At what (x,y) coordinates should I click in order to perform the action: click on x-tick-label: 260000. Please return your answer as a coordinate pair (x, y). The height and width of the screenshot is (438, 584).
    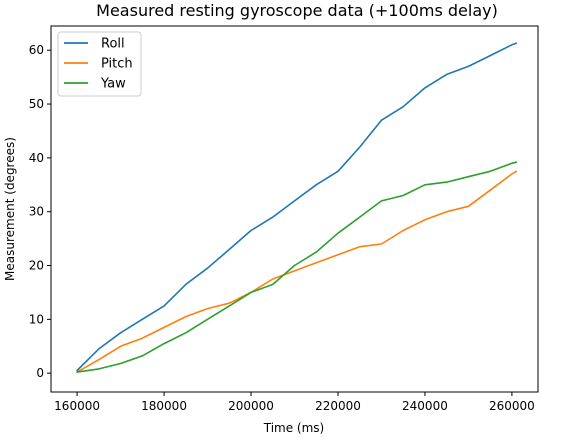
    Looking at the image, I should click on (512, 406).